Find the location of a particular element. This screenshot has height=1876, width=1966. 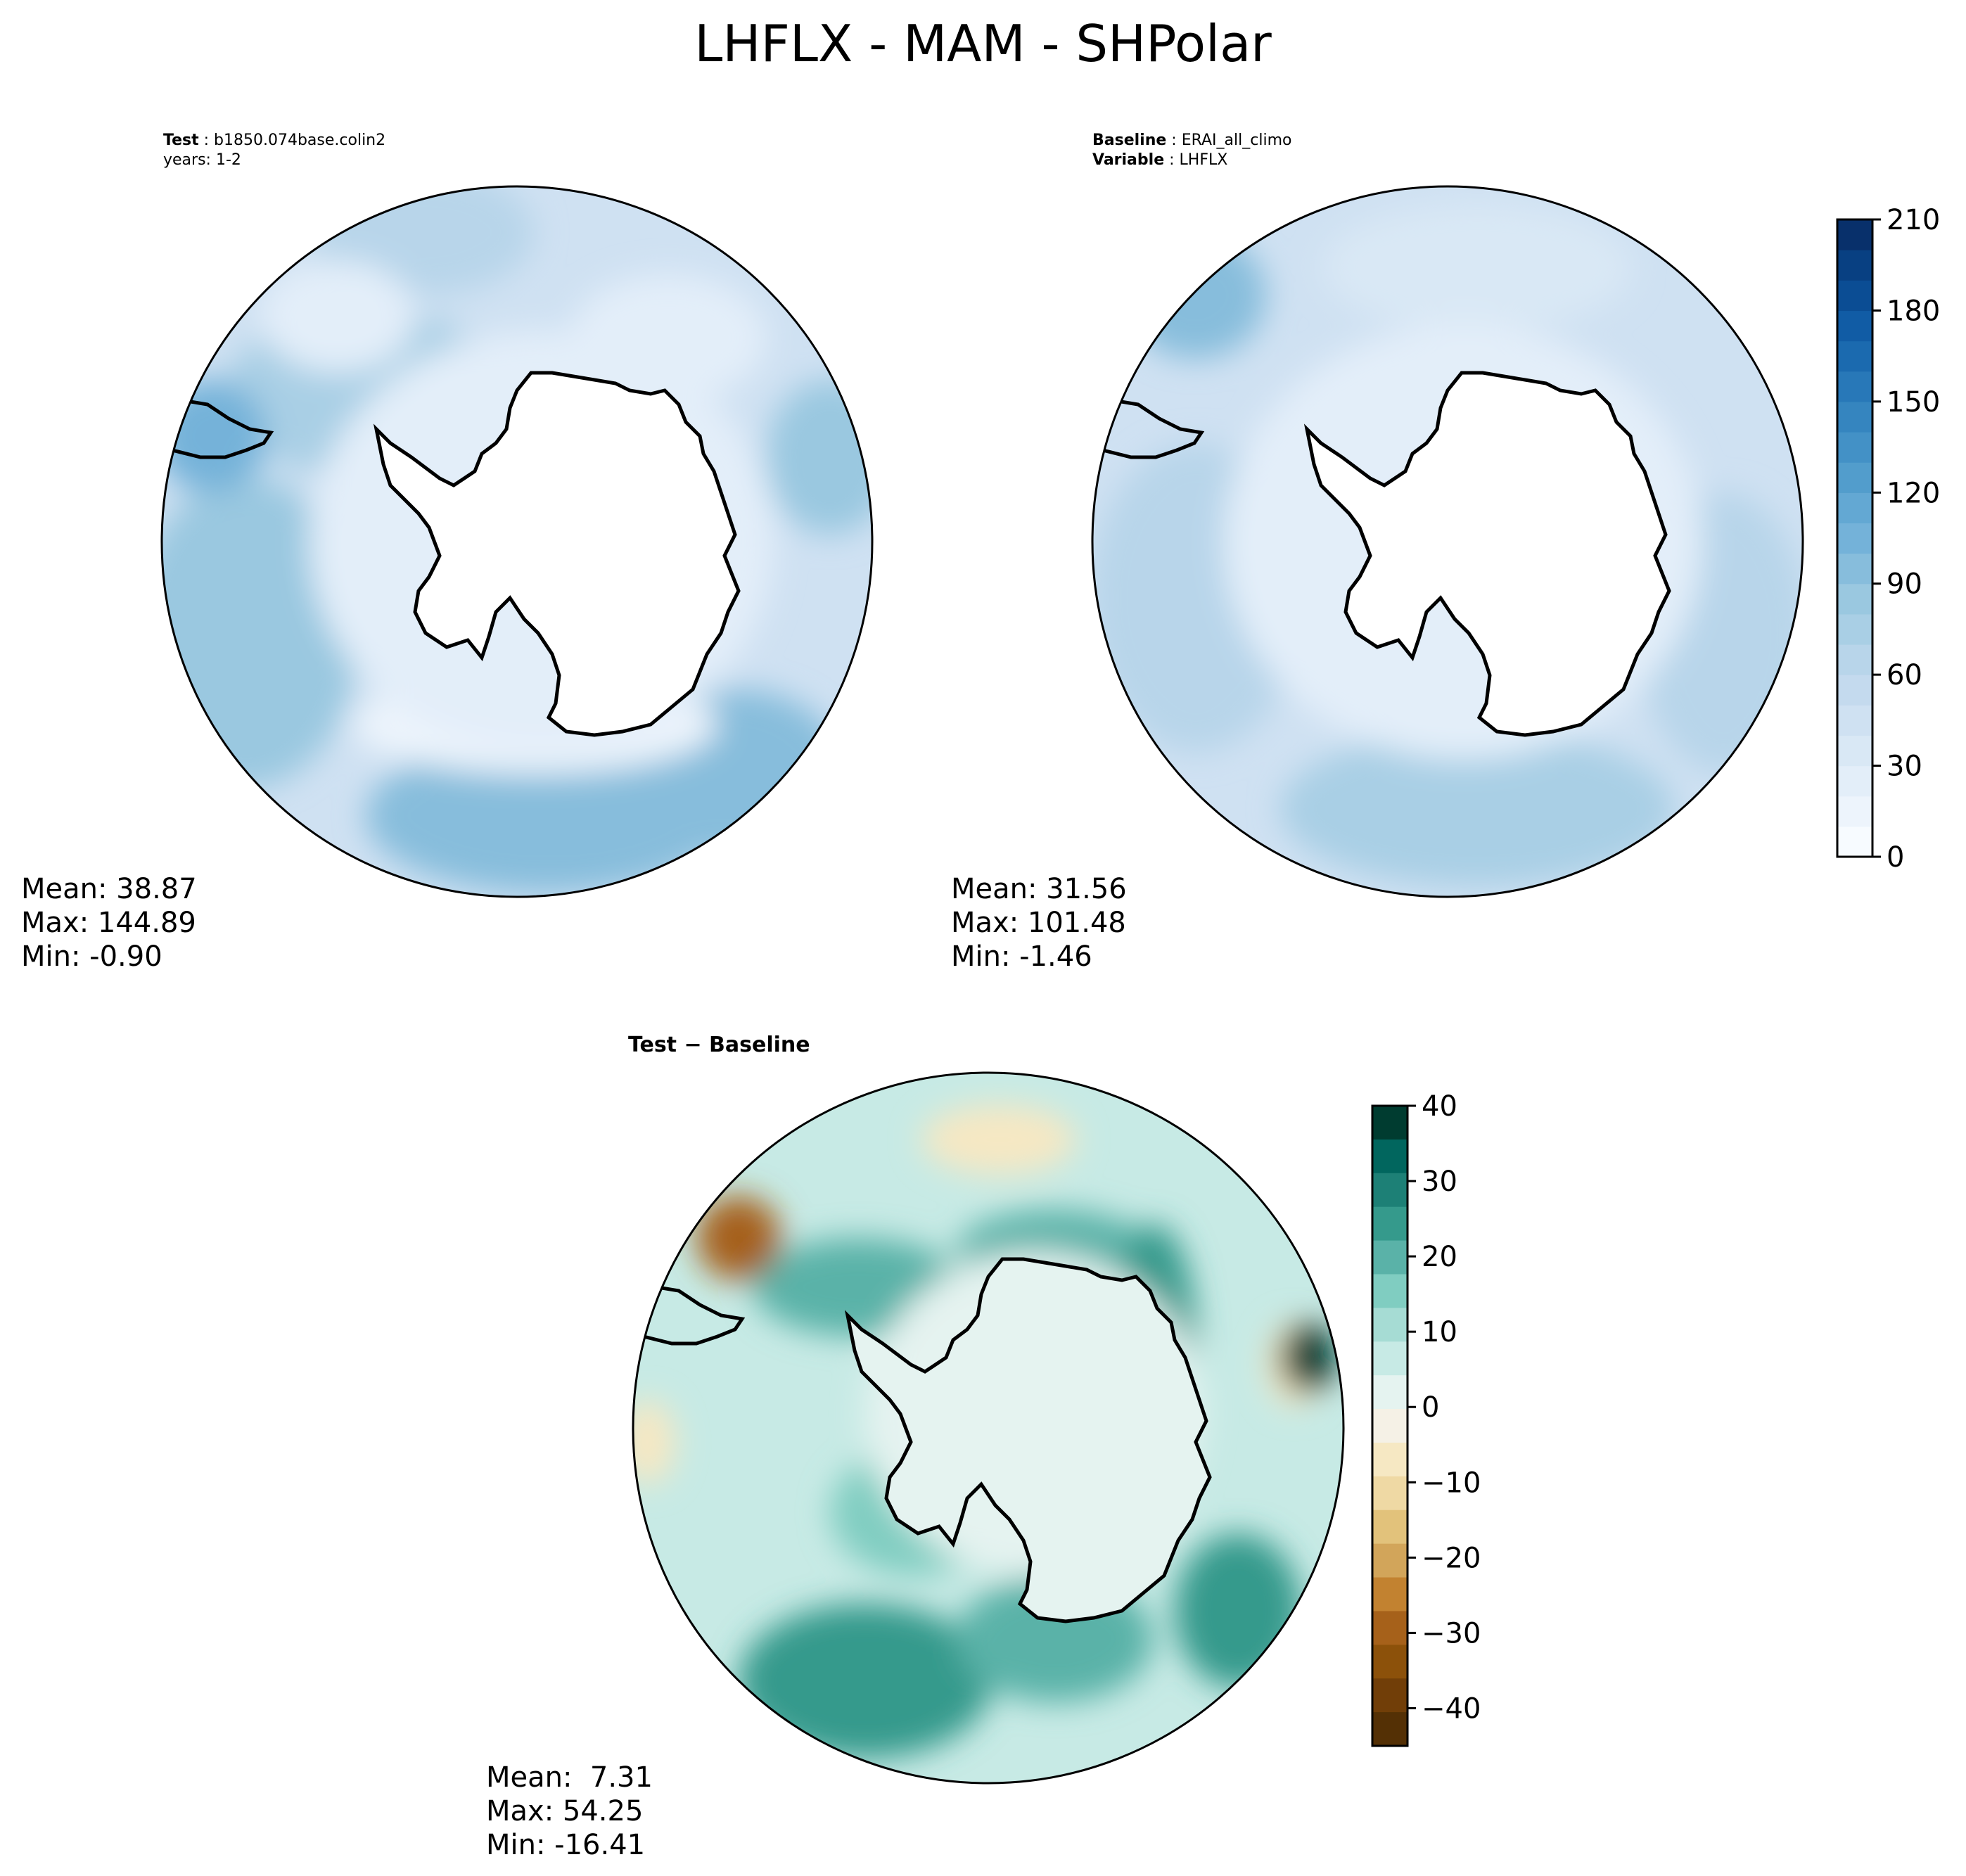

colorbar-diff-tick-label: −20 is located at coordinates (1451, 1558).